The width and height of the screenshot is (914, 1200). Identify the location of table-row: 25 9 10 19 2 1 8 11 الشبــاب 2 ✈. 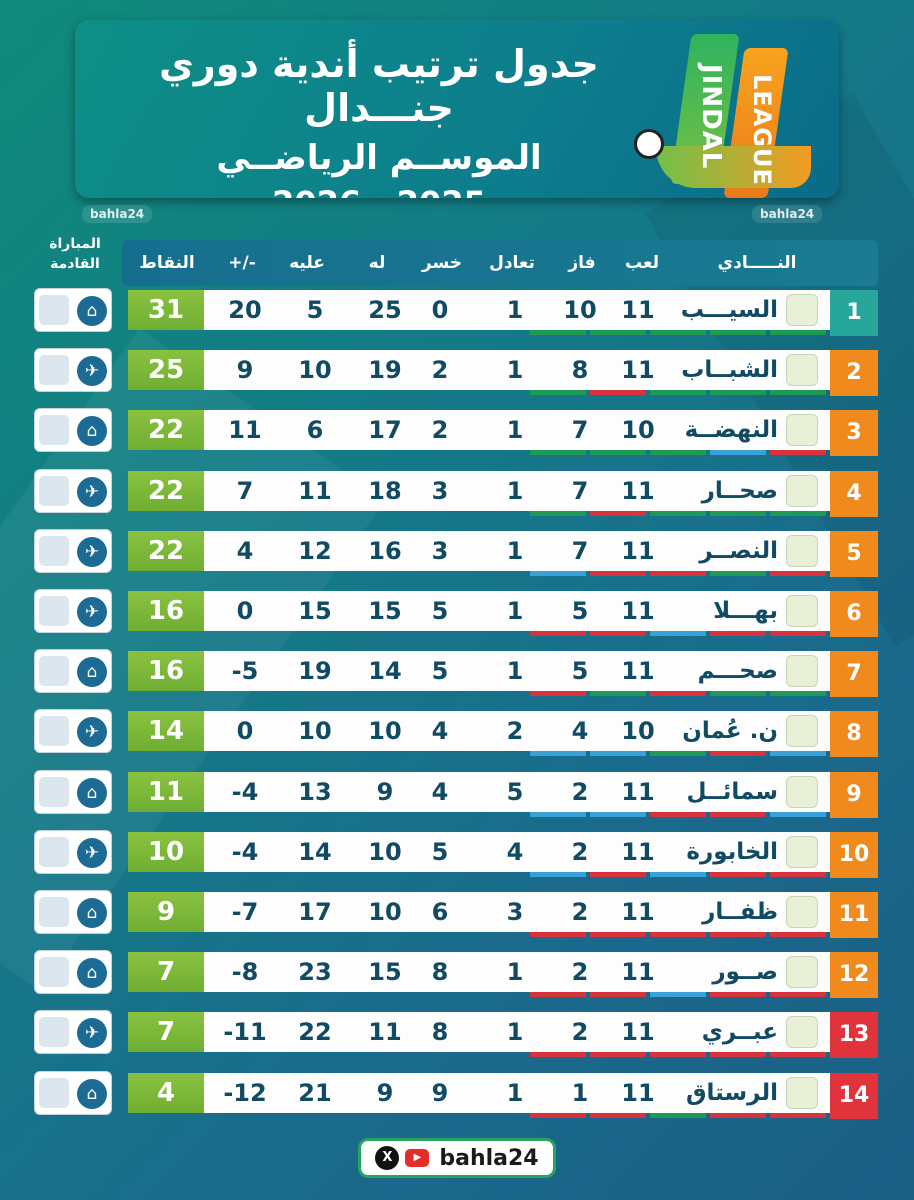
(457, 373).